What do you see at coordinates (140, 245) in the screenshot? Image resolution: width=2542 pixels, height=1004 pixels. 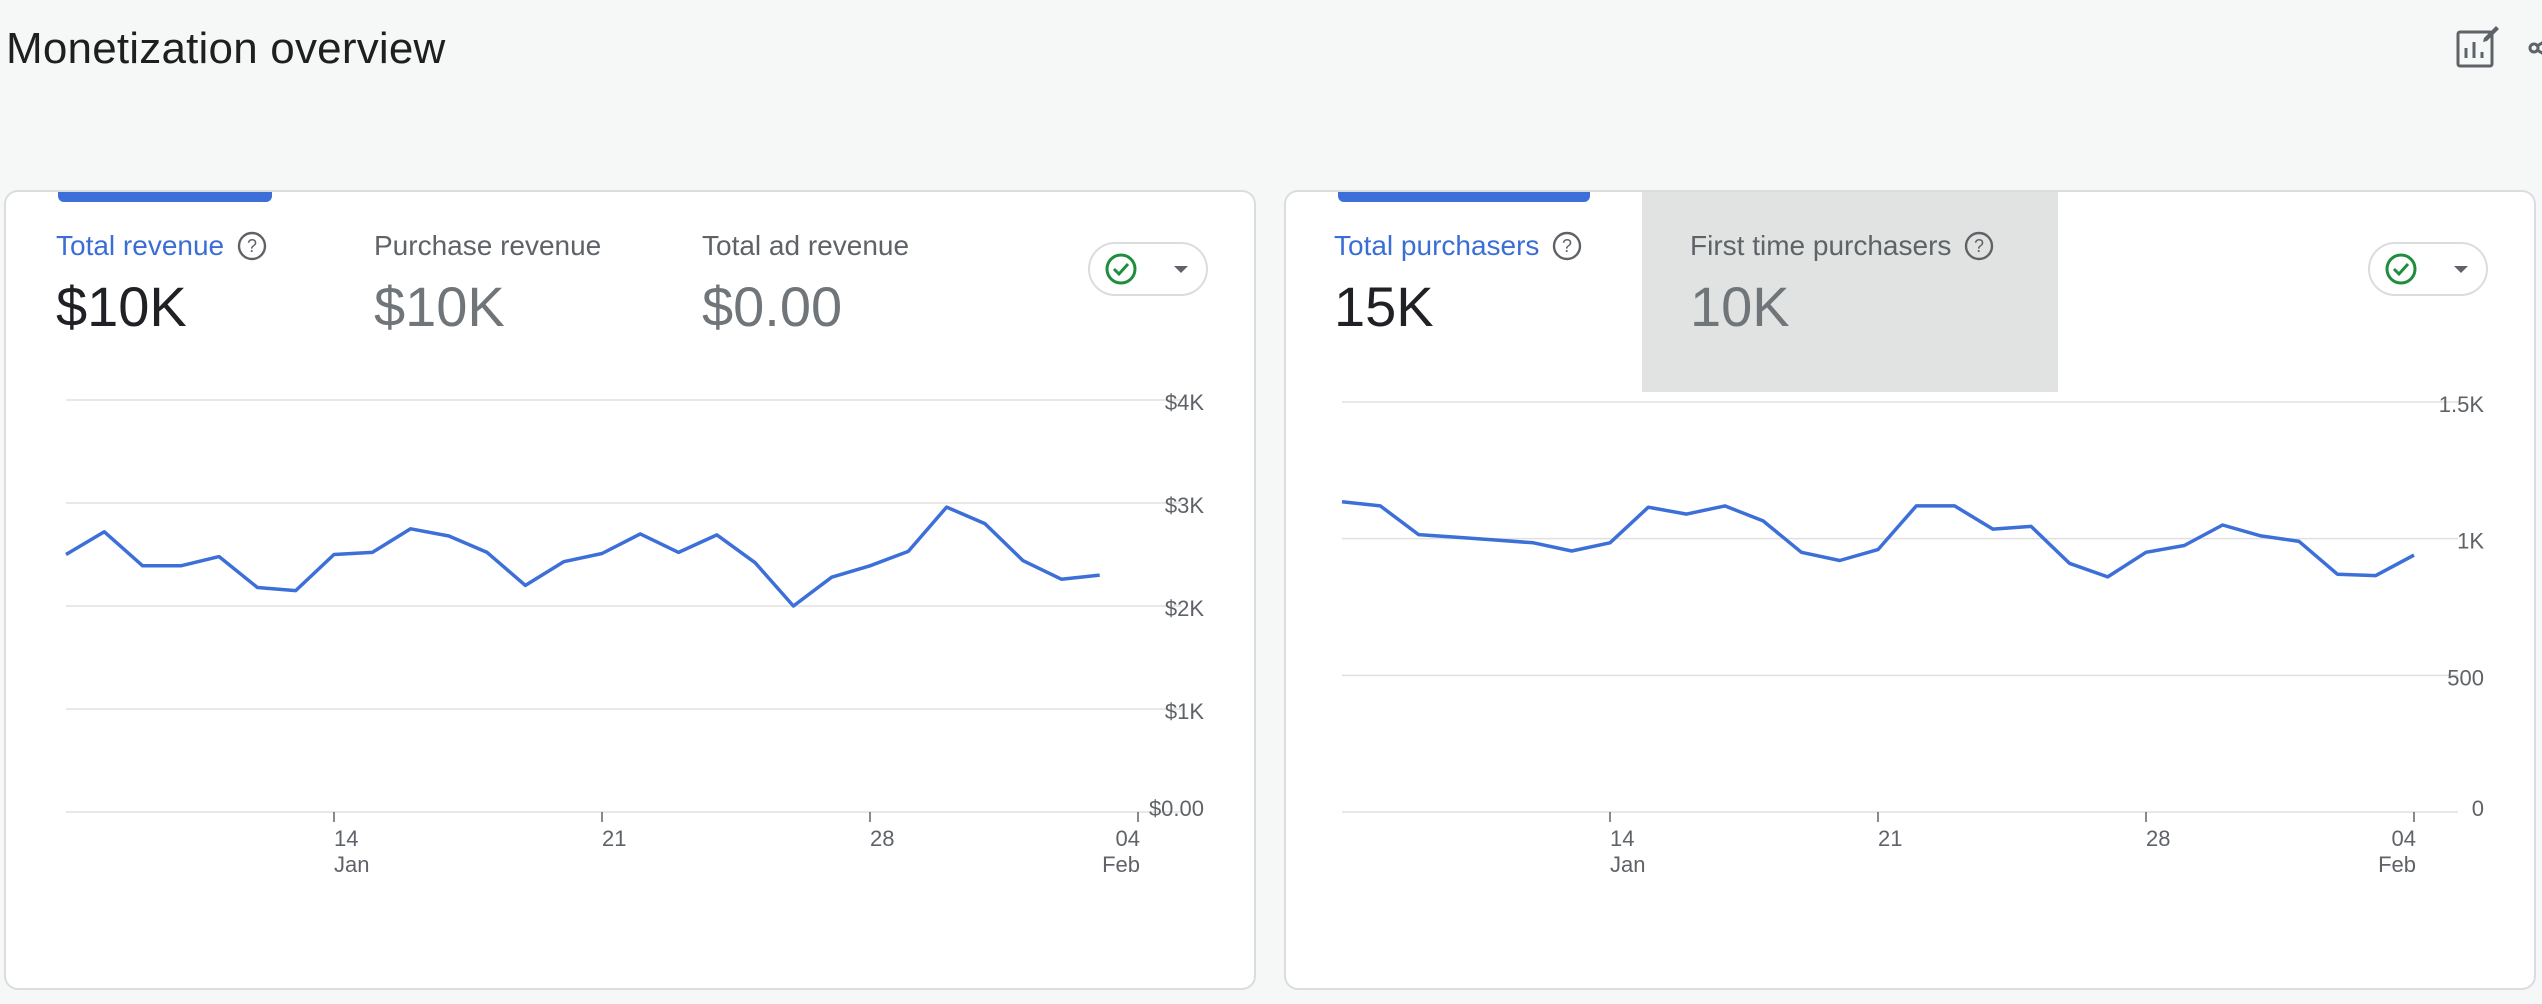 I see `metric-label: Total revenue` at bounding box center [140, 245].